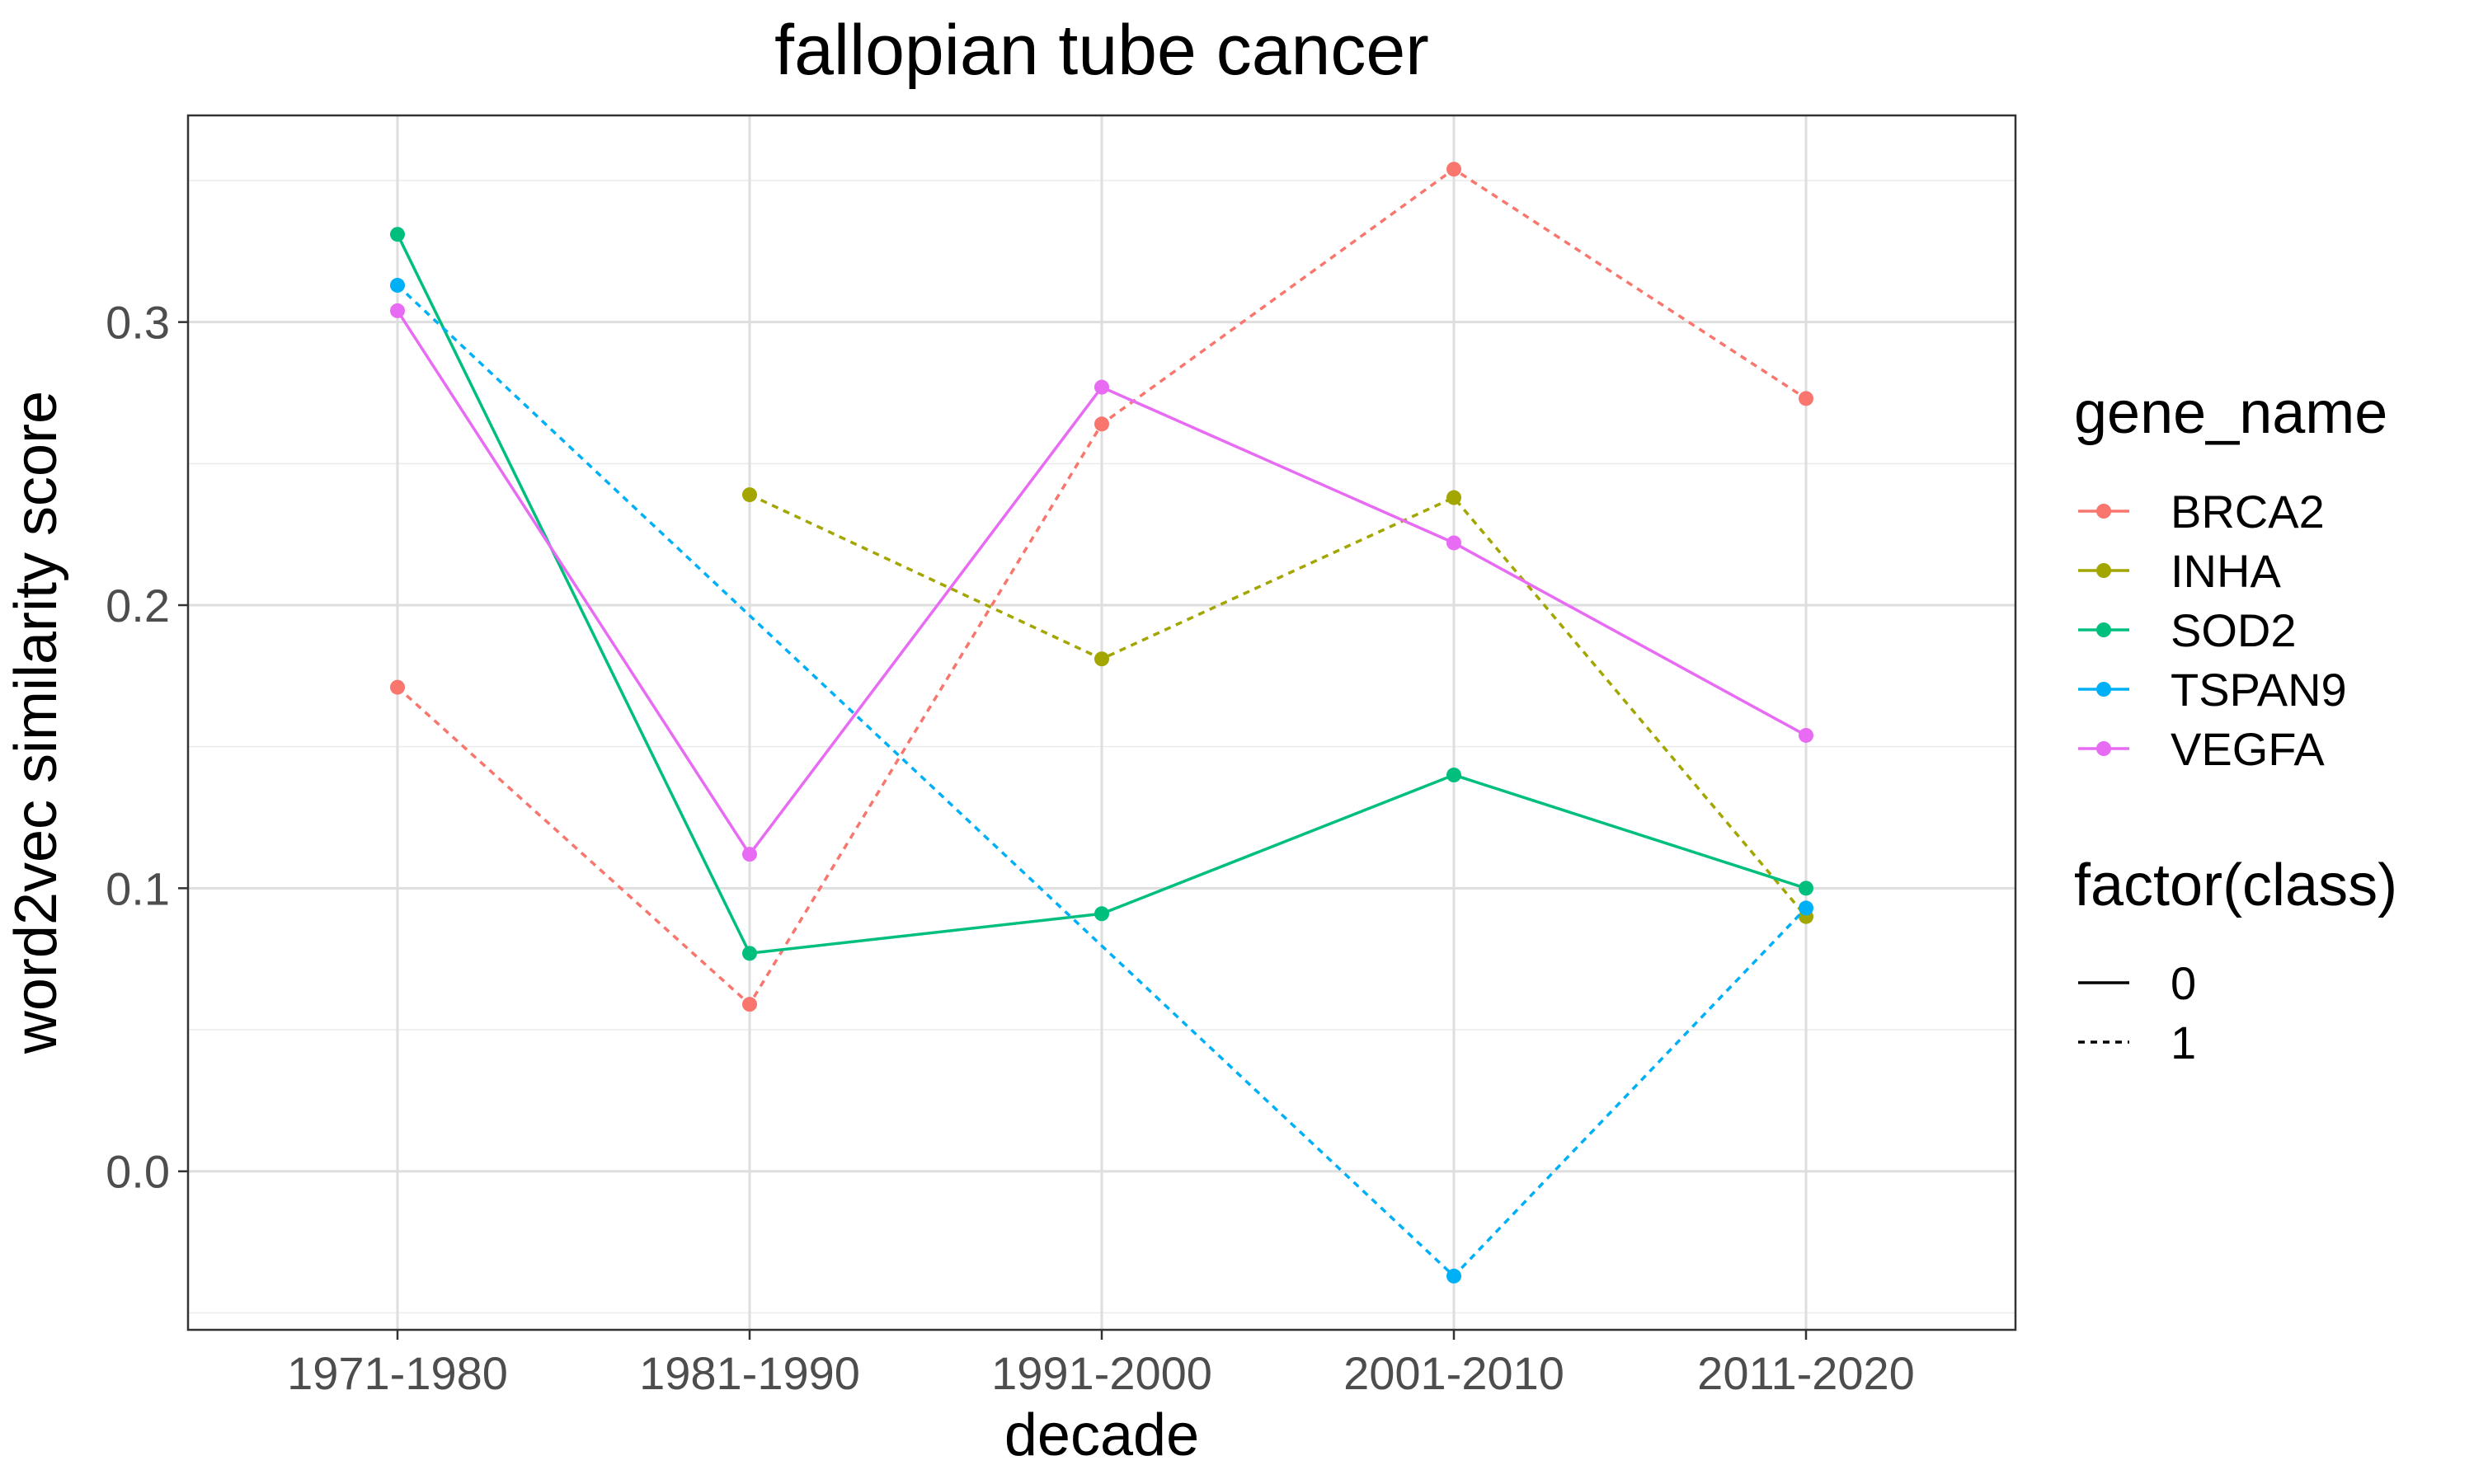 The image size is (2474, 1484). I want to click on linetype-legend-item-0: 0, so click(2137, 983).